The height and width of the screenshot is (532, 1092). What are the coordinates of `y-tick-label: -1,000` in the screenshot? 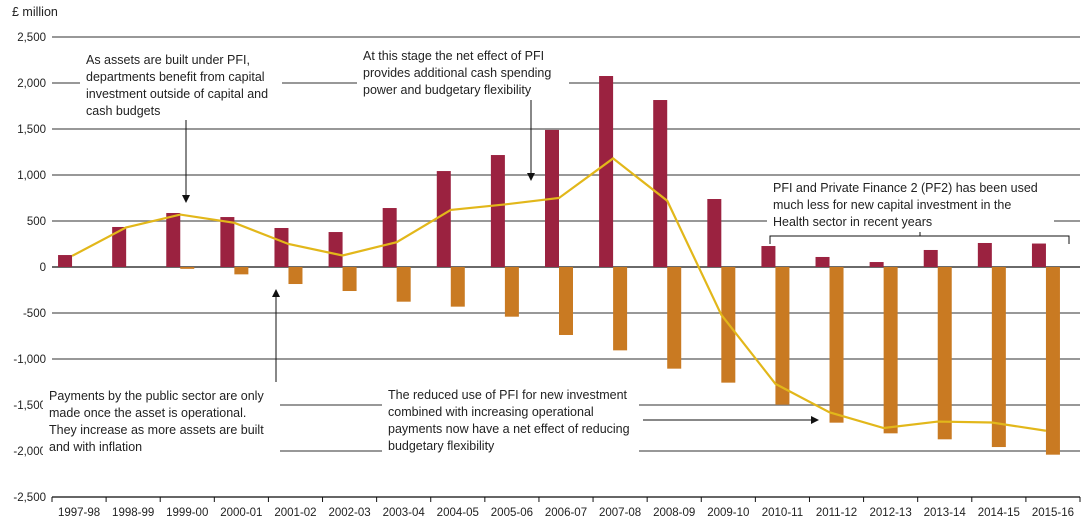 It's located at (29, 360).